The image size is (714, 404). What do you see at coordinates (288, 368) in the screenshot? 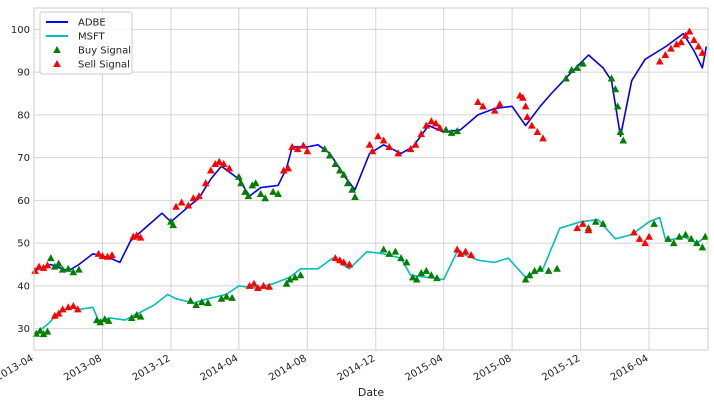
I see `x-tick-label: 2014-08` at bounding box center [288, 368].